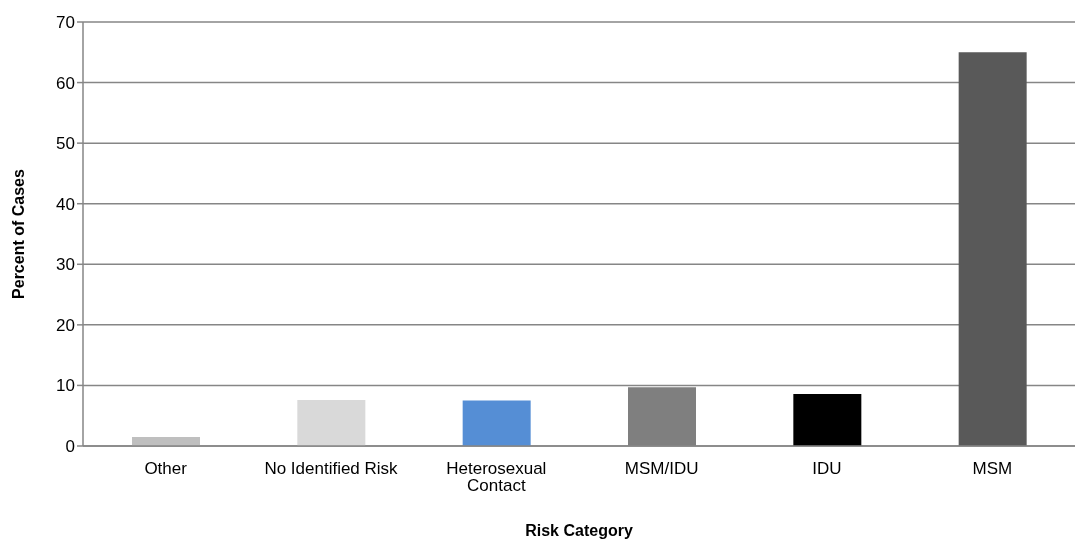 Image resolution: width=1083 pixels, height=556 pixels. What do you see at coordinates (65, 144) in the screenshot?
I see `y-tick-label: 50` at bounding box center [65, 144].